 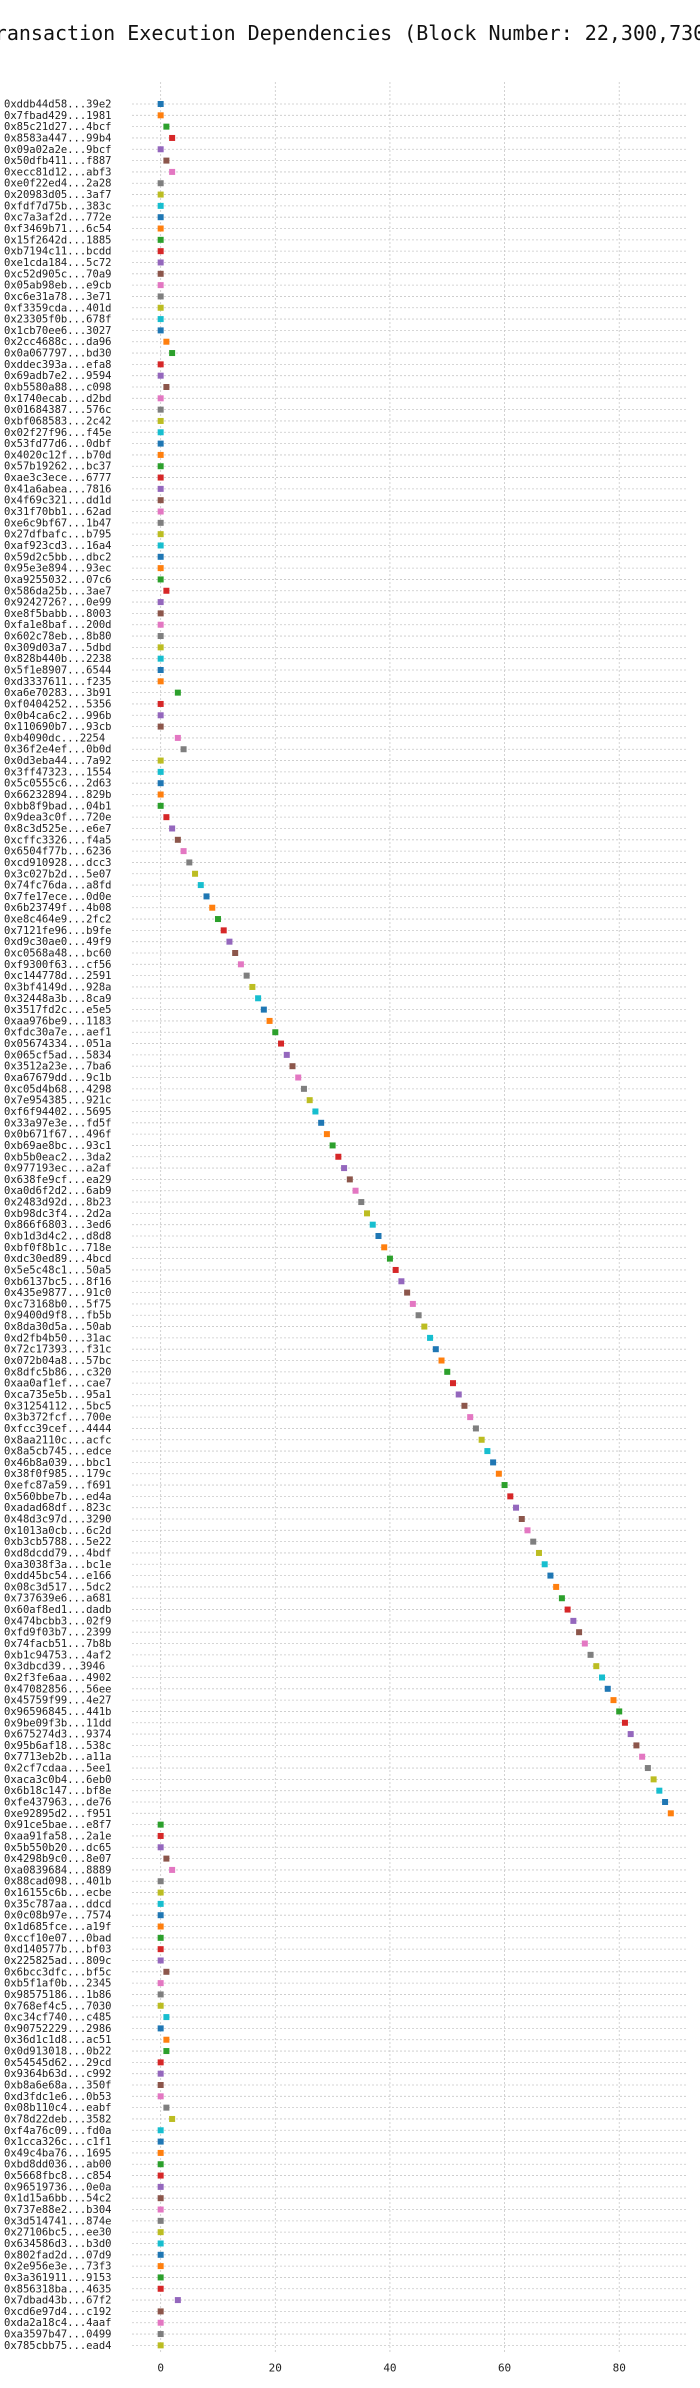 I want to click on x-tick-labels: 0 20 40 60 80, so click(x=391, y=2367).